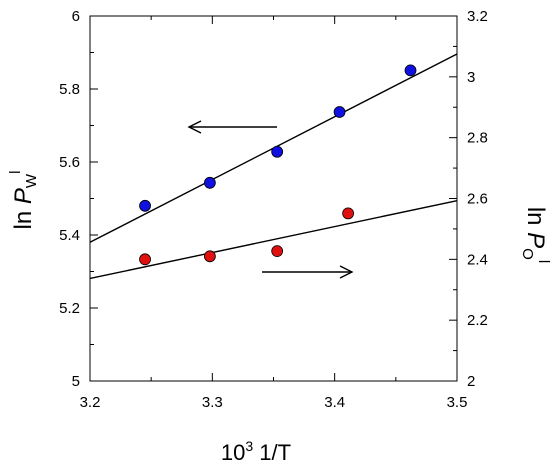  What do you see at coordinates (23, 200) in the screenshot?
I see `y-axis-left-title: ln PWl` at bounding box center [23, 200].